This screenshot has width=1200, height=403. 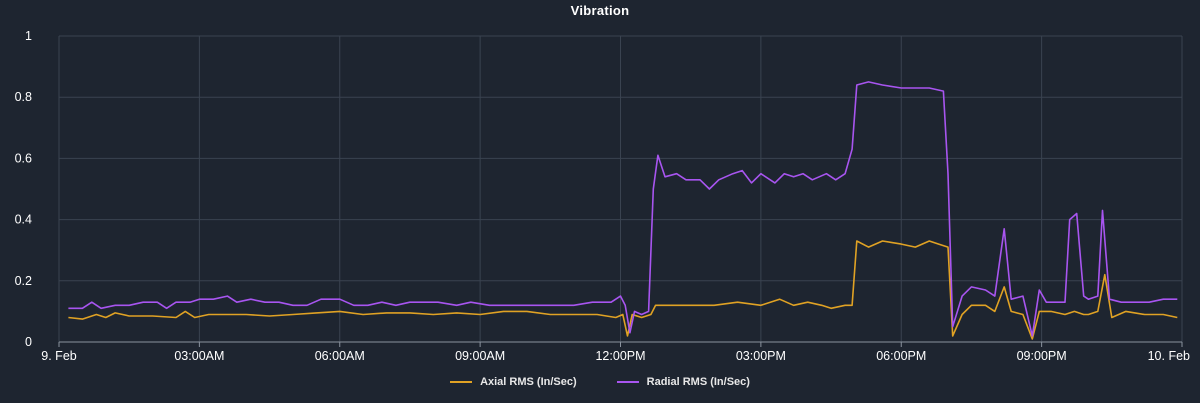 What do you see at coordinates (528, 382) in the screenshot?
I see `legend-label-axial: Axial RMS (In/Sec)` at bounding box center [528, 382].